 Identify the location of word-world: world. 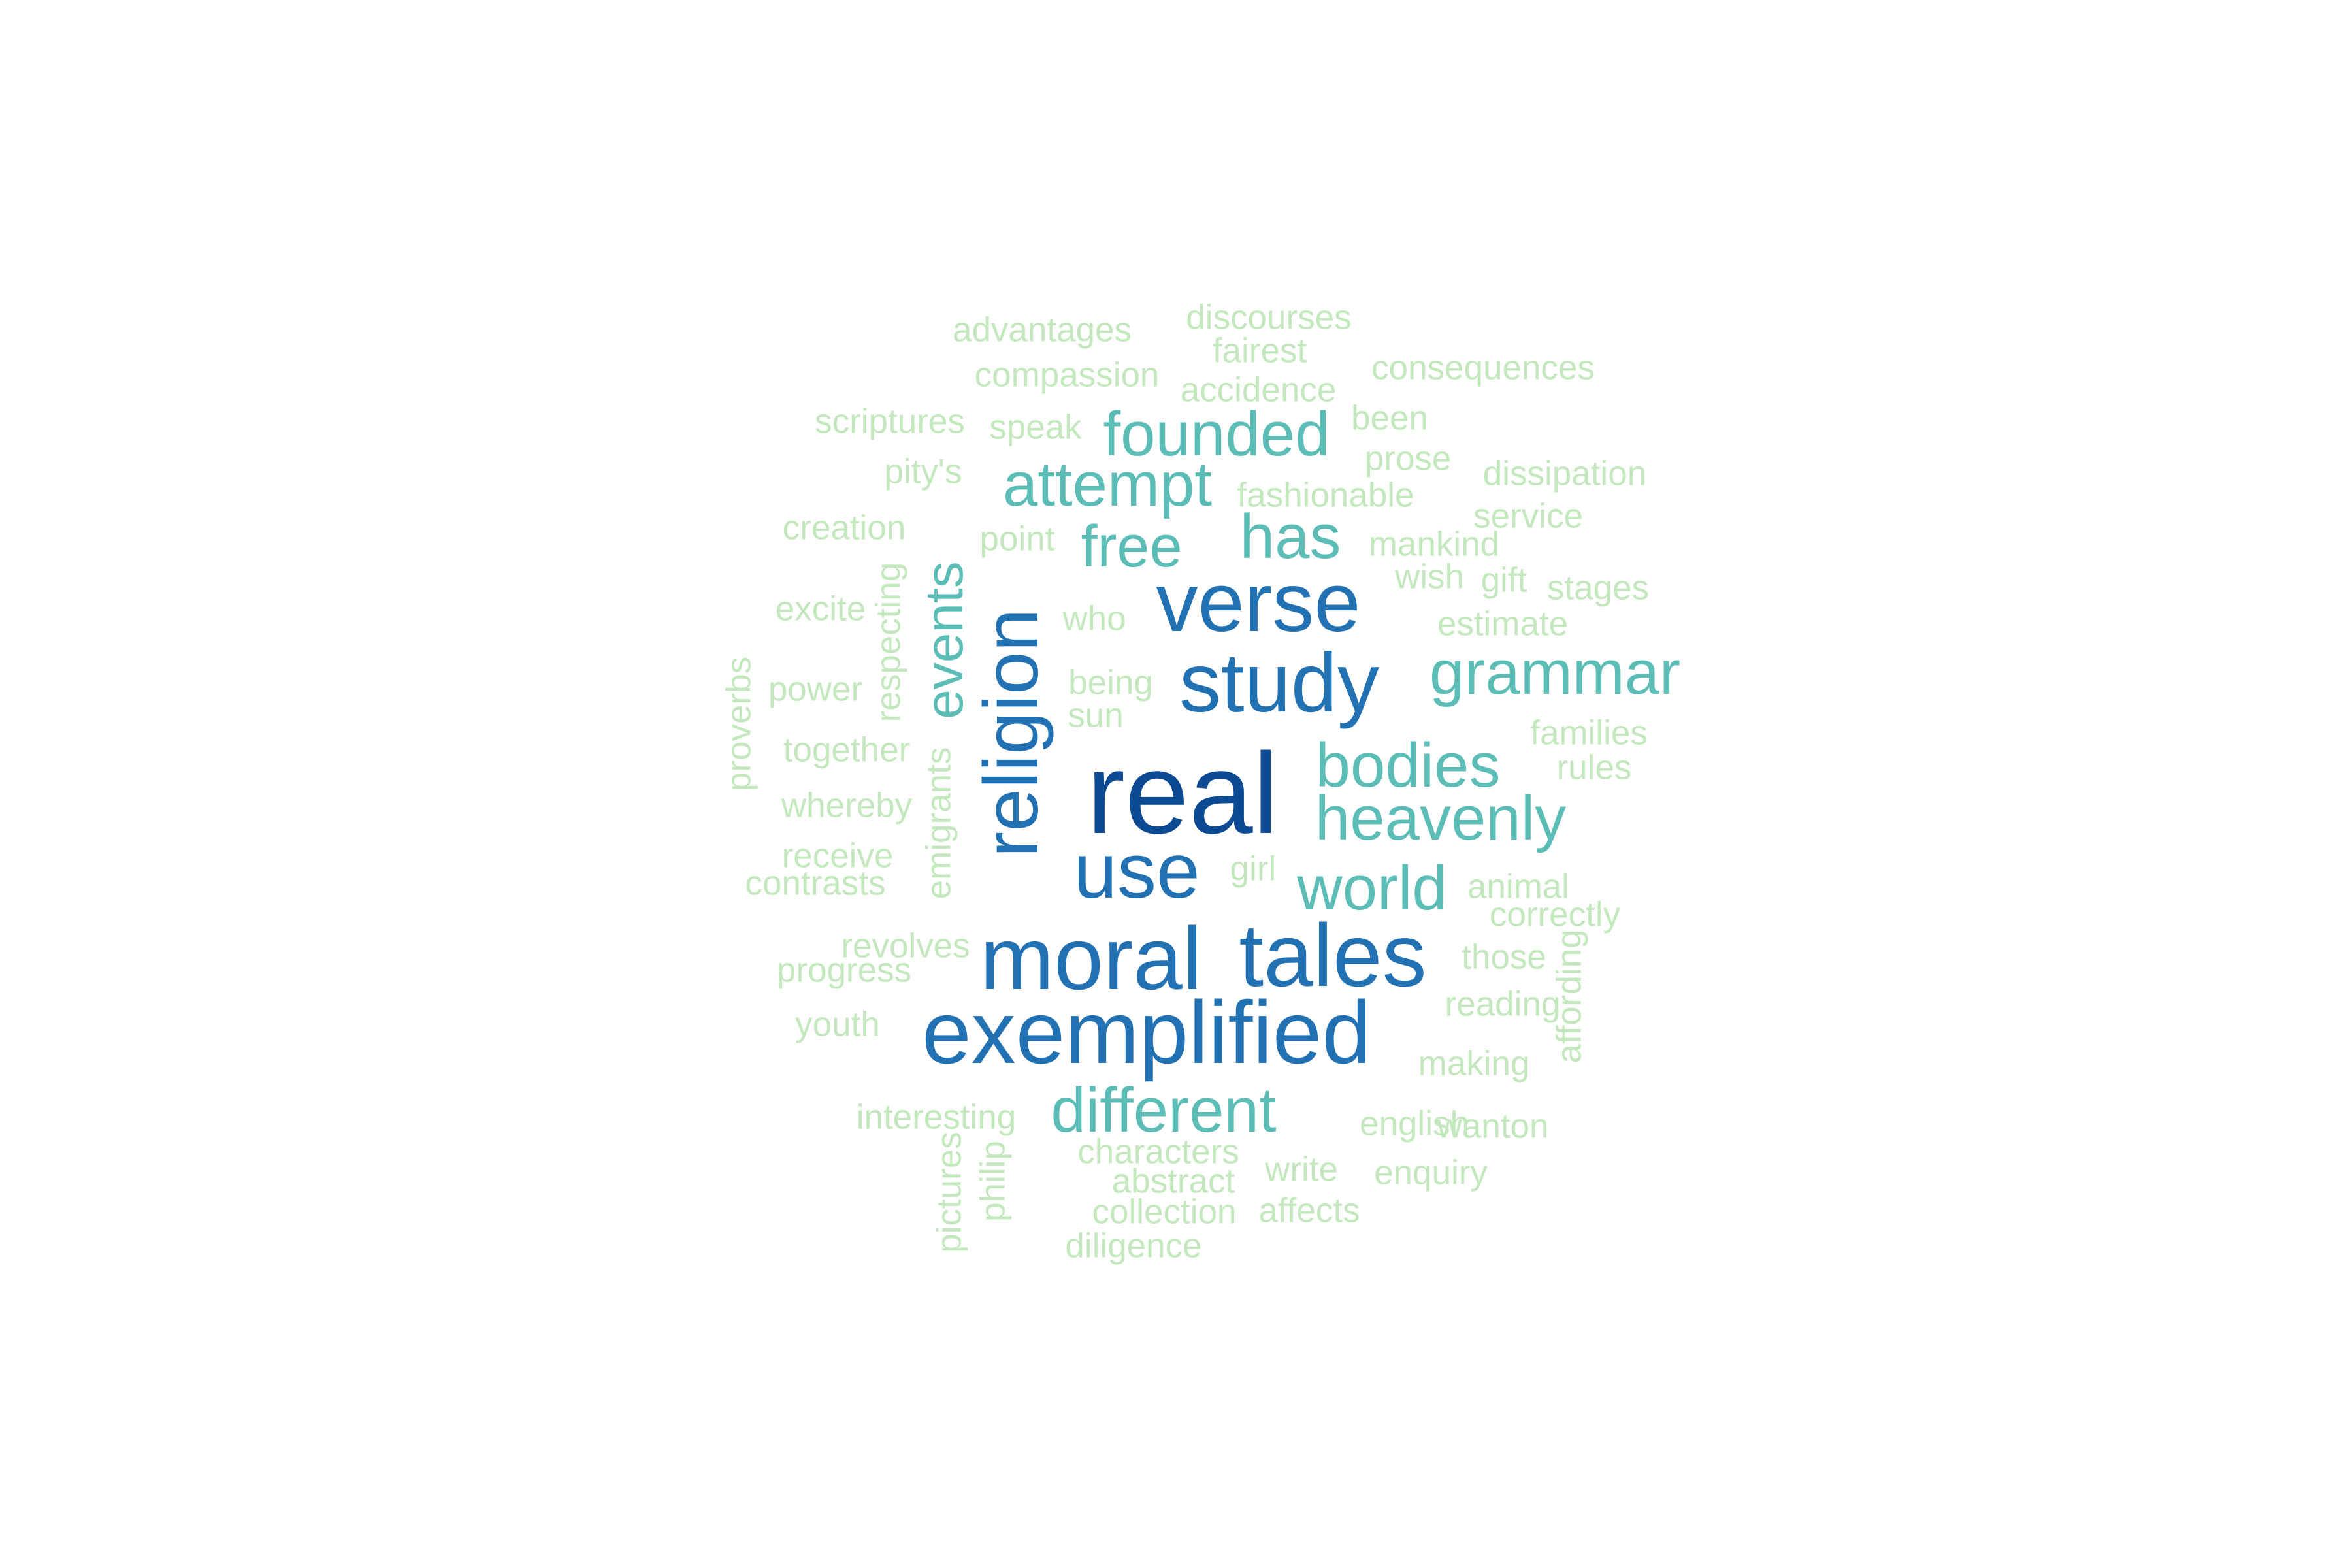
(1372, 888).